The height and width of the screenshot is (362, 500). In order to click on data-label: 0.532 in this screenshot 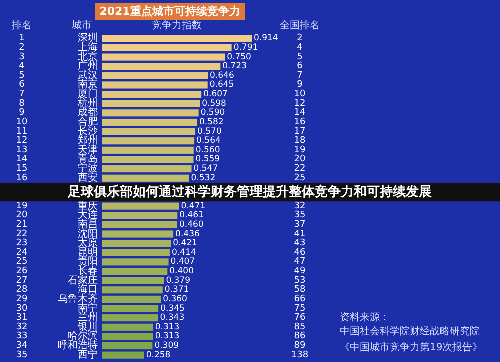, I will do `click(203, 178)`.